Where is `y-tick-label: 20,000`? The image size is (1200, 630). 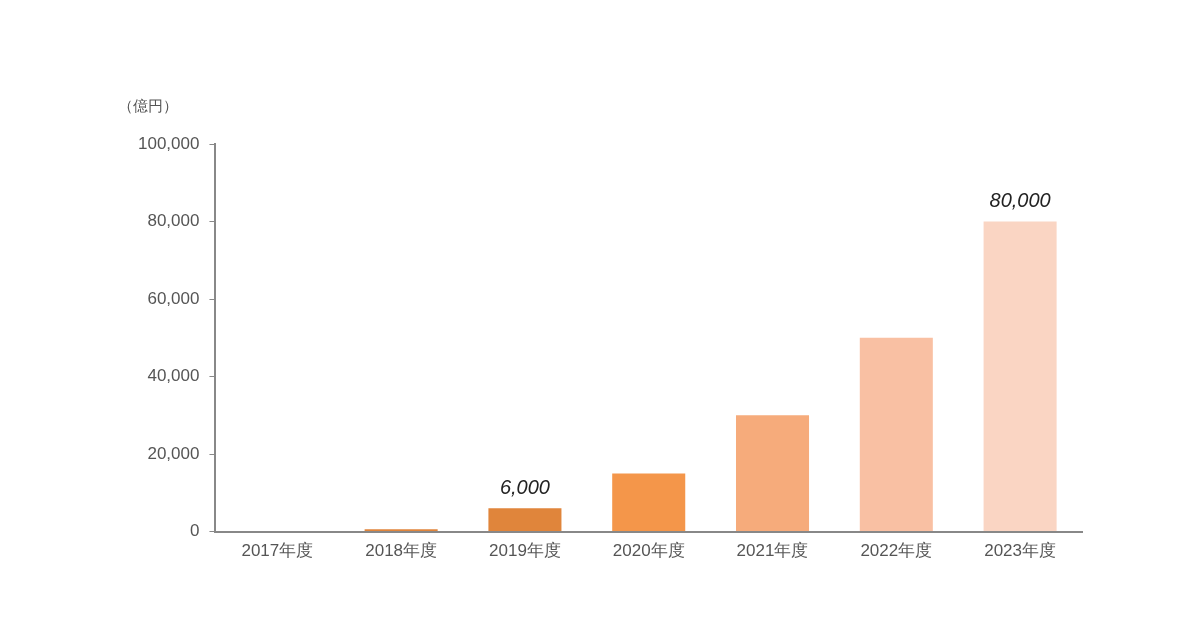 y-tick-label: 20,000 is located at coordinates (173, 453).